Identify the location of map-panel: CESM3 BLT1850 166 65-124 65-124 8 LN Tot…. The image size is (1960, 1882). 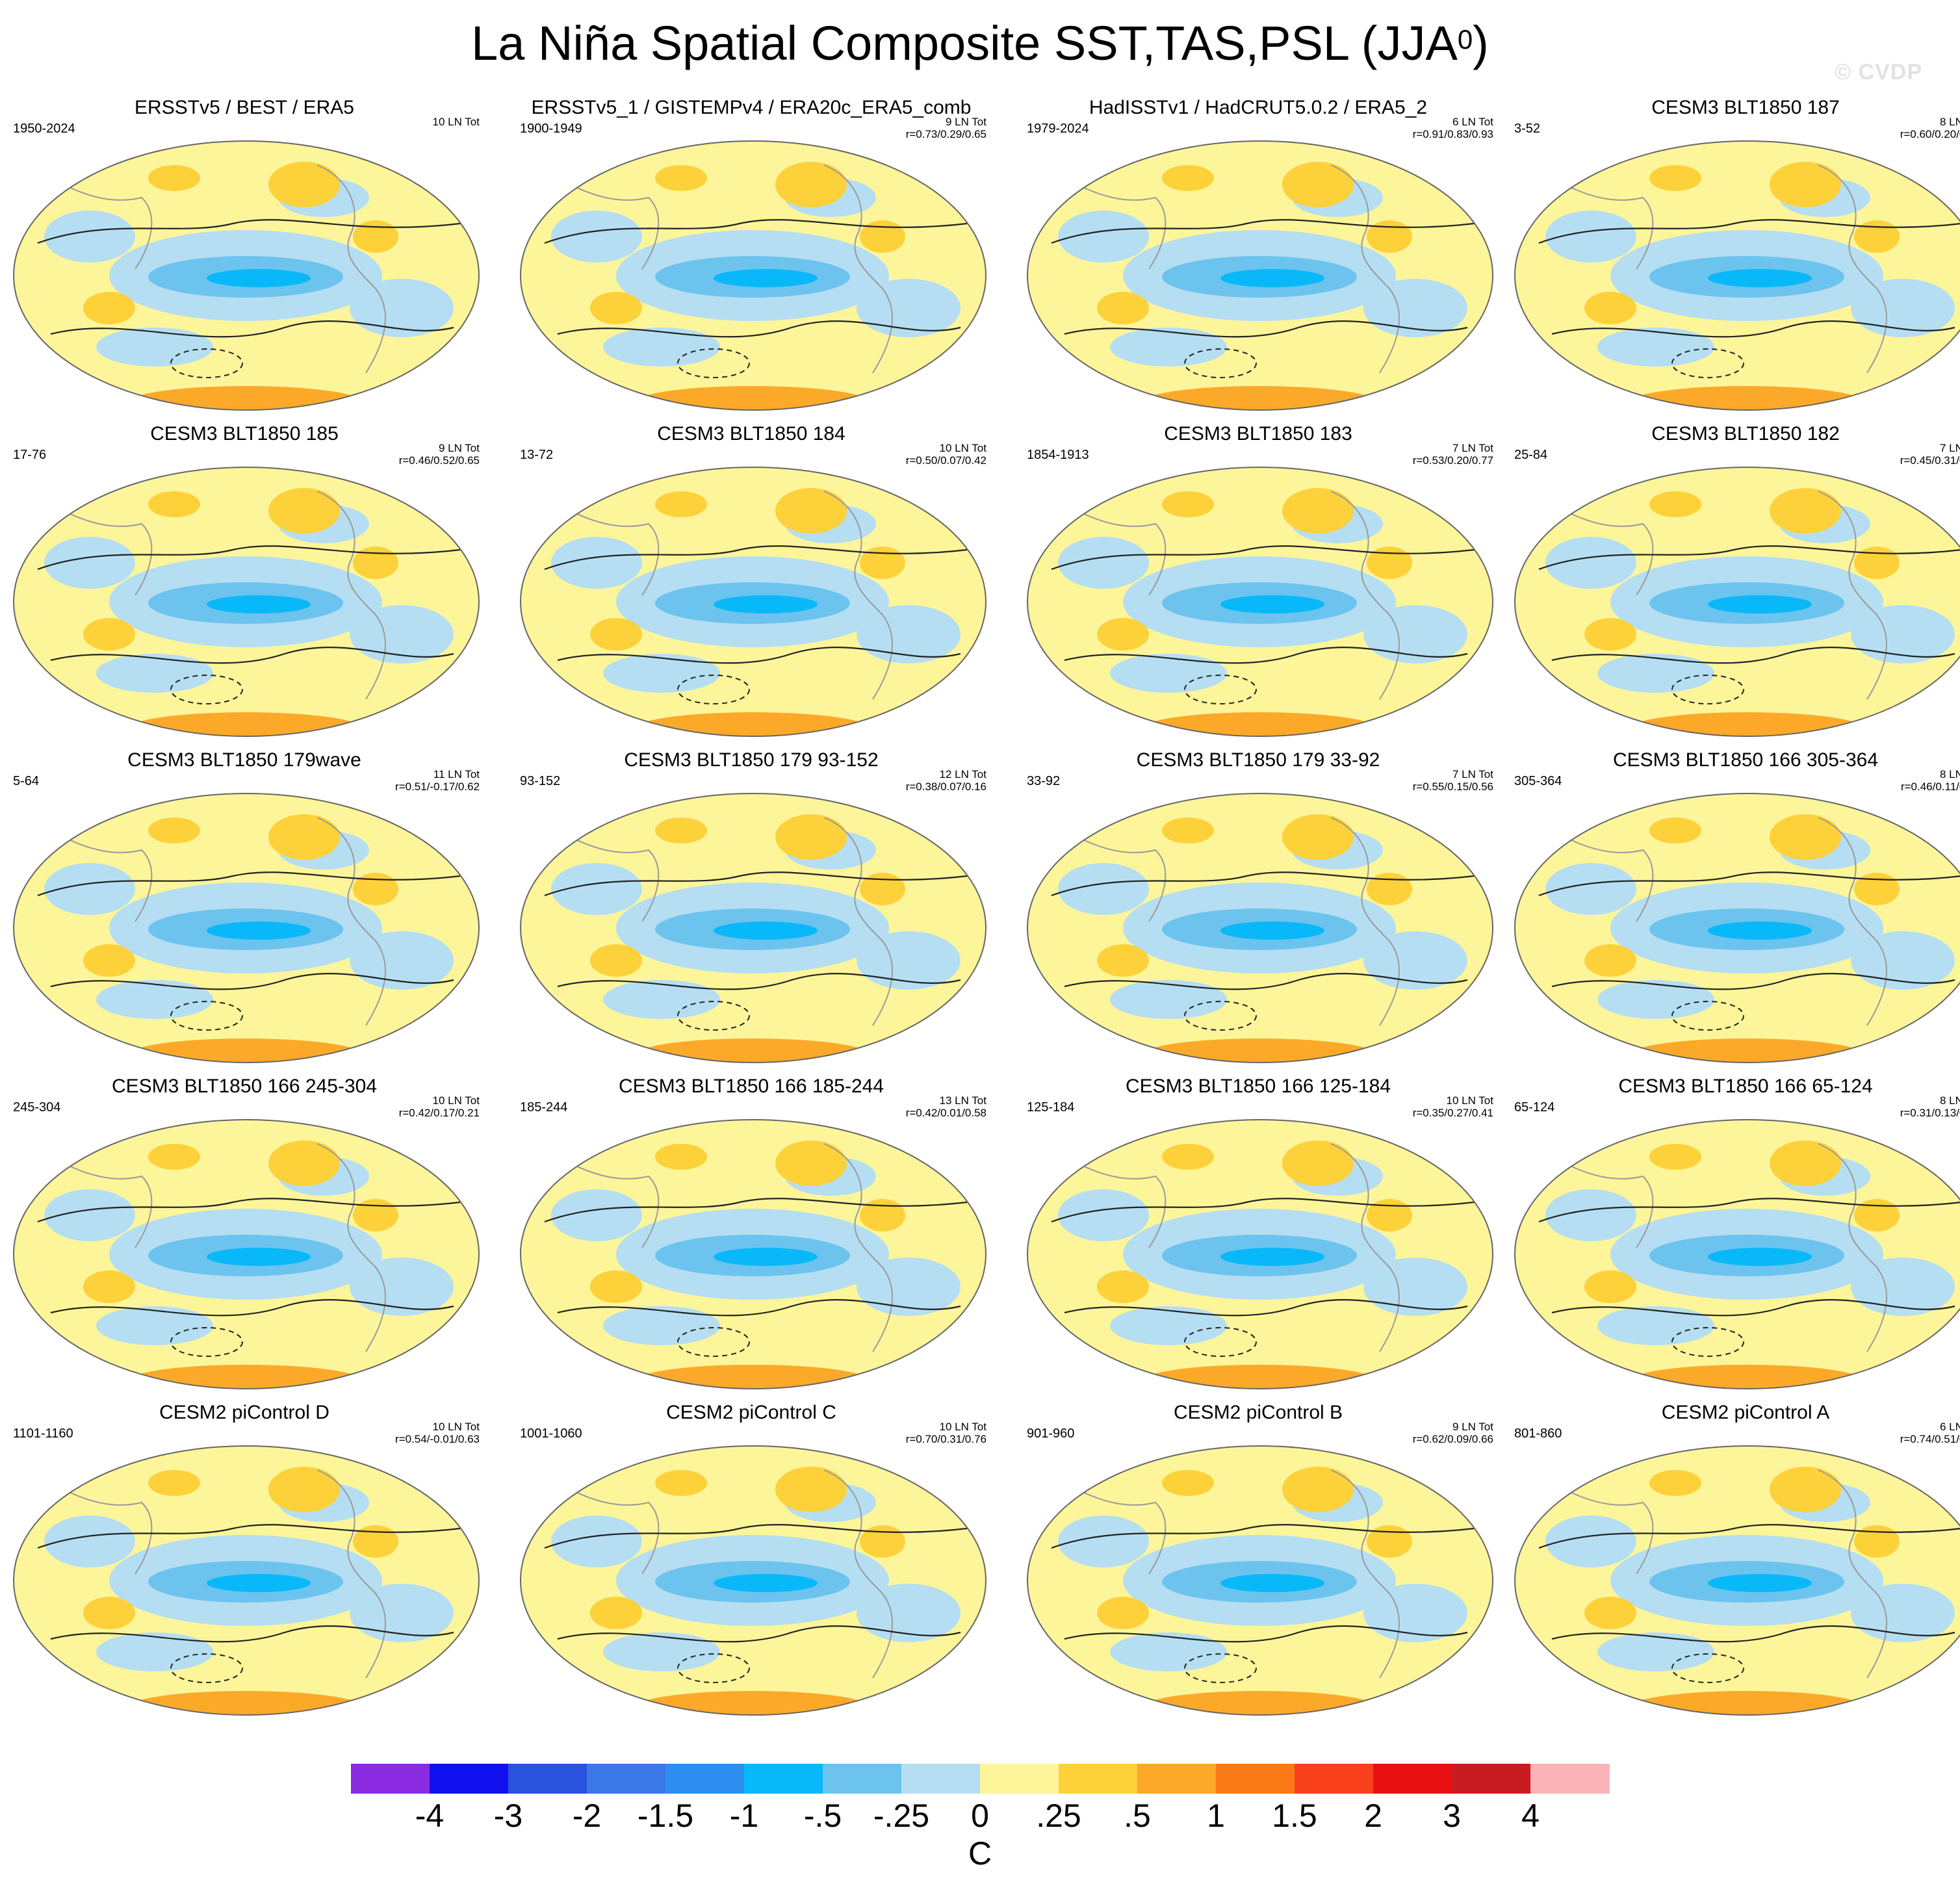
(1732, 1237).